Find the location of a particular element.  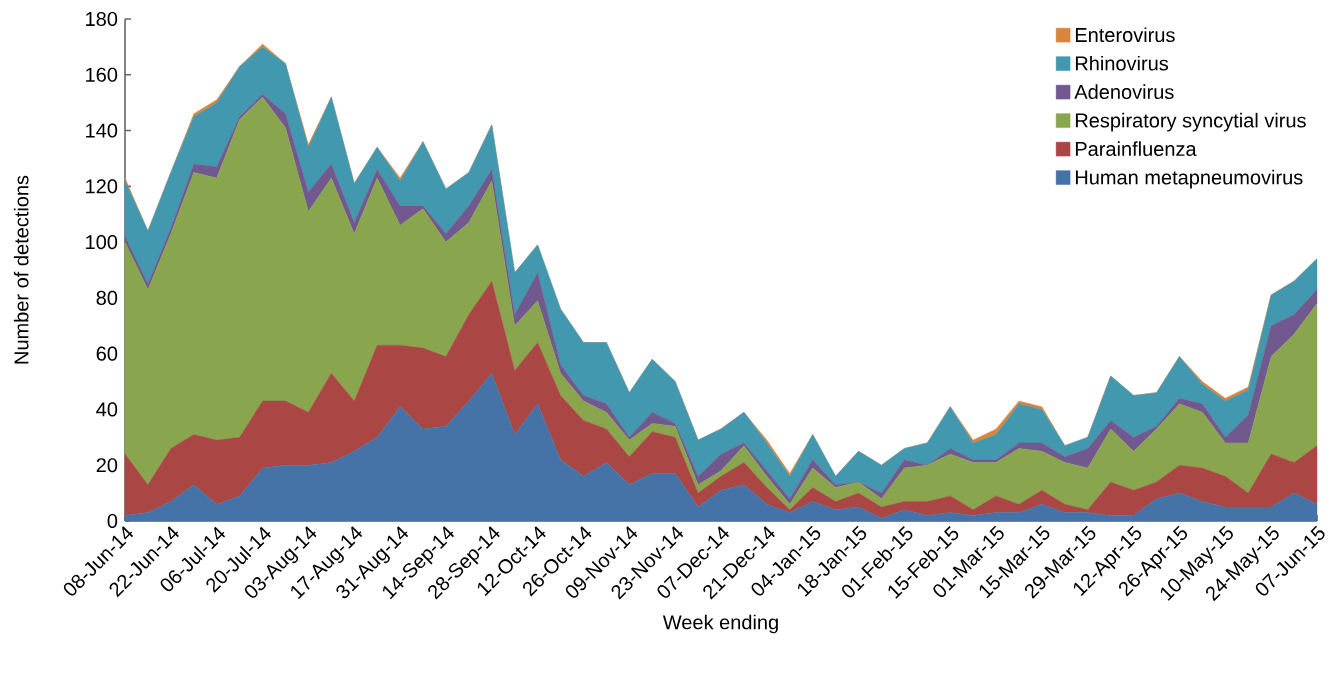

y-tick-label: 20 is located at coordinates (107, 465).